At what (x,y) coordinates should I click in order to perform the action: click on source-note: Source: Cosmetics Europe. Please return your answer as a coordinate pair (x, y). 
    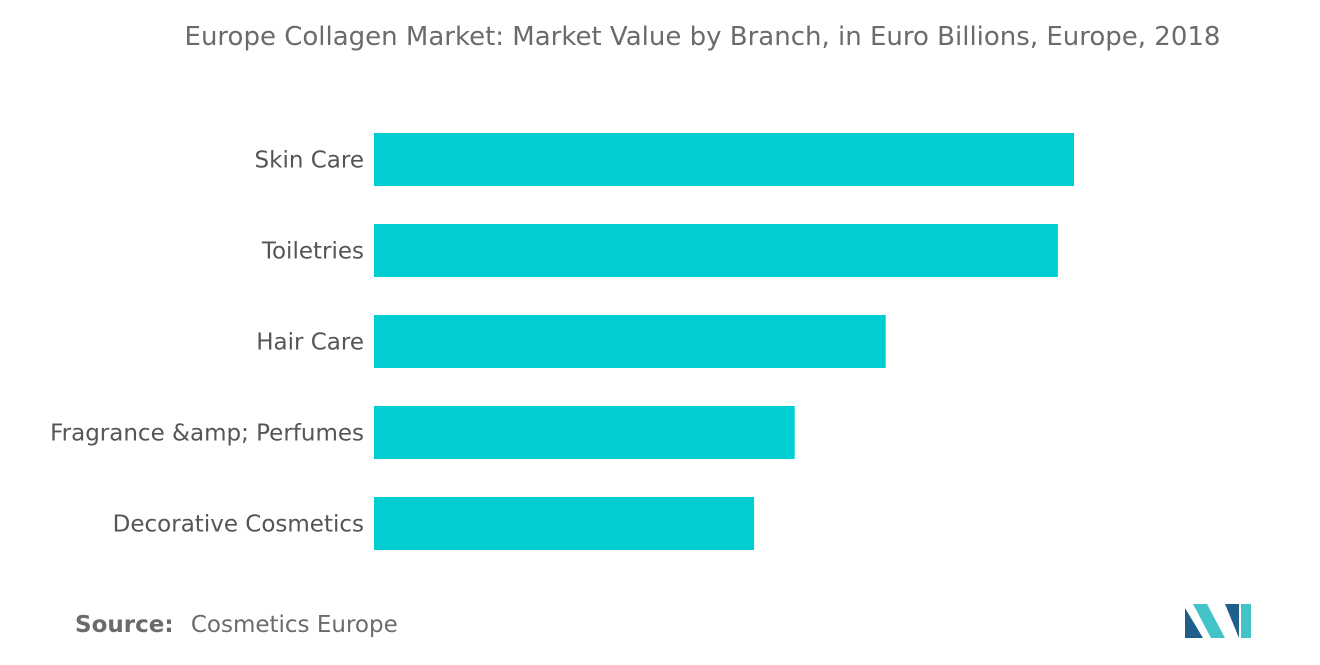
    Looking at the image, I should click on (236, 625).